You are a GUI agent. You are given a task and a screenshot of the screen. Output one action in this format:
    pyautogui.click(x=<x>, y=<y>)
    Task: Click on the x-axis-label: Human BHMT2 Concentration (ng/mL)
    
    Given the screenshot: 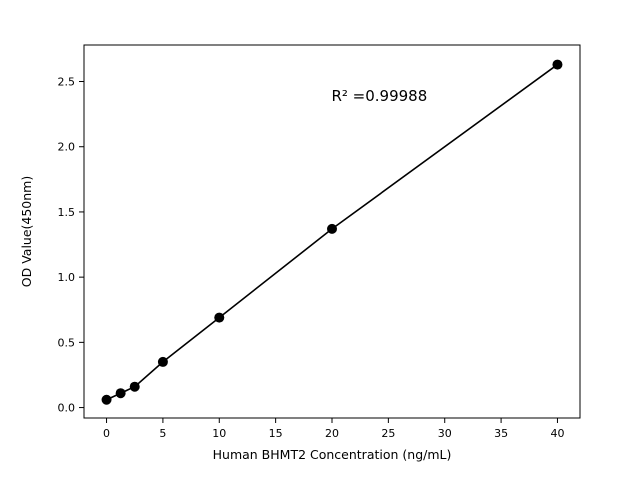 What is the action you would take?
    pyautogui.click(x=332, y=454)
    